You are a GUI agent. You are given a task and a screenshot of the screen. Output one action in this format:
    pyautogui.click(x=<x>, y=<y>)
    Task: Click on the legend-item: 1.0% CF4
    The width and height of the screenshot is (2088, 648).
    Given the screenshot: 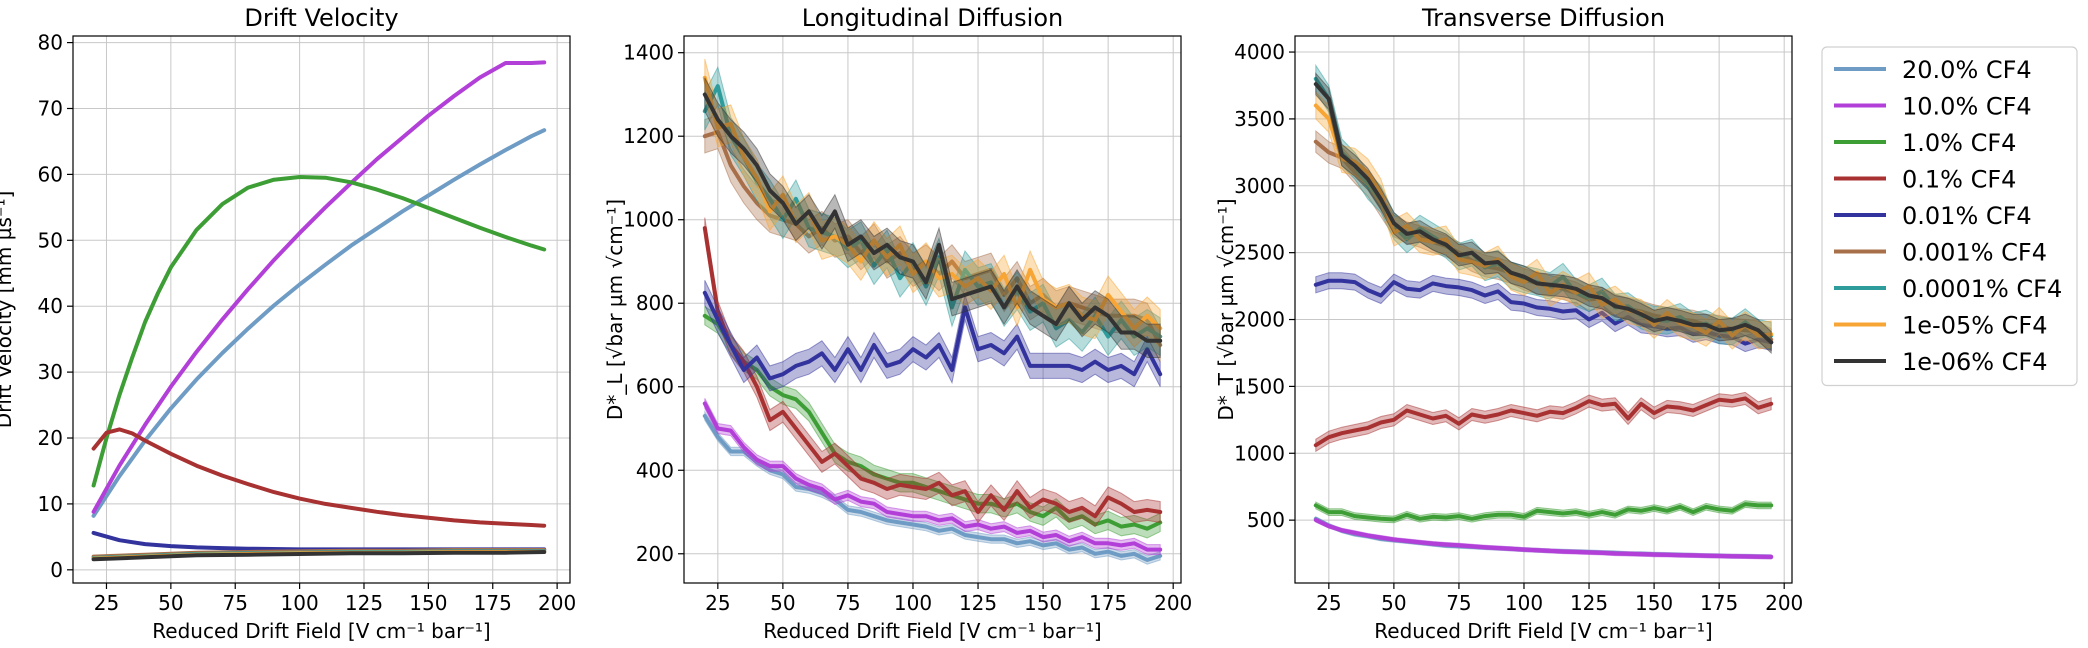 What is the action you would take?
    pyautogui.click(x=1925, y=143)
    